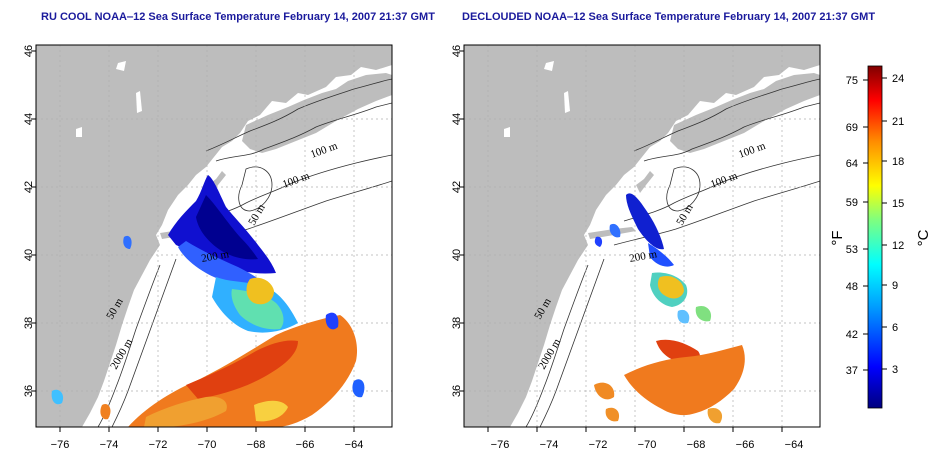 Image resolution: width=950 pixels, height=475 pixels. I want to click on colorbar-c-tick: 15, so click(898, 204).